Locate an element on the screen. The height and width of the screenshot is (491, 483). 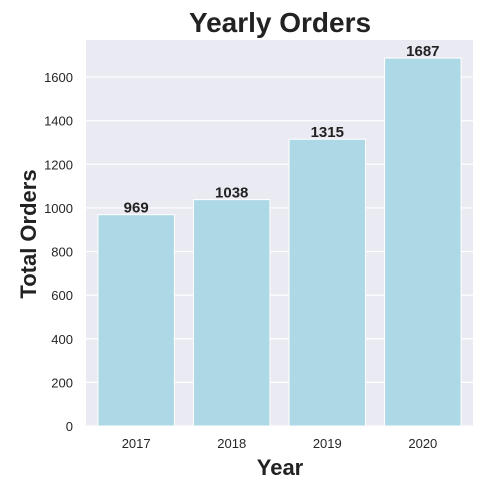
bar-2018 is located at coordinates (232, 313).